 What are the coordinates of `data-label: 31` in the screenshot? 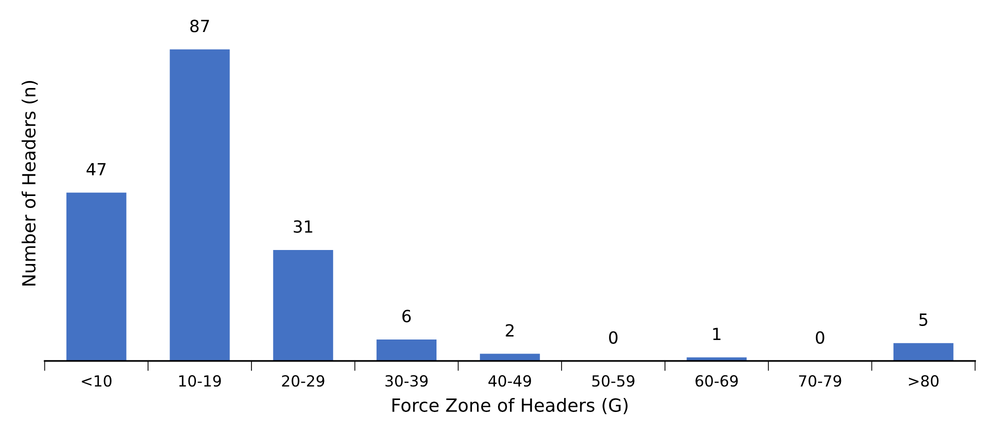 It's located at (303, 226).